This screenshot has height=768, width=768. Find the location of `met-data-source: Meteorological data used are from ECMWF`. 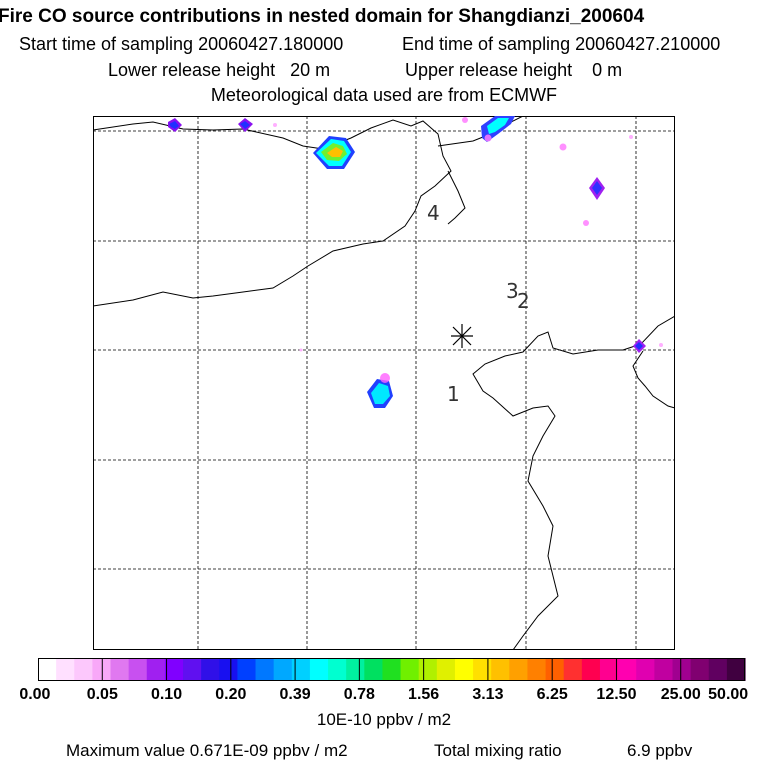

met-data-source: Meteorological data used are from ECMWF is located at coordinates (384, 95).